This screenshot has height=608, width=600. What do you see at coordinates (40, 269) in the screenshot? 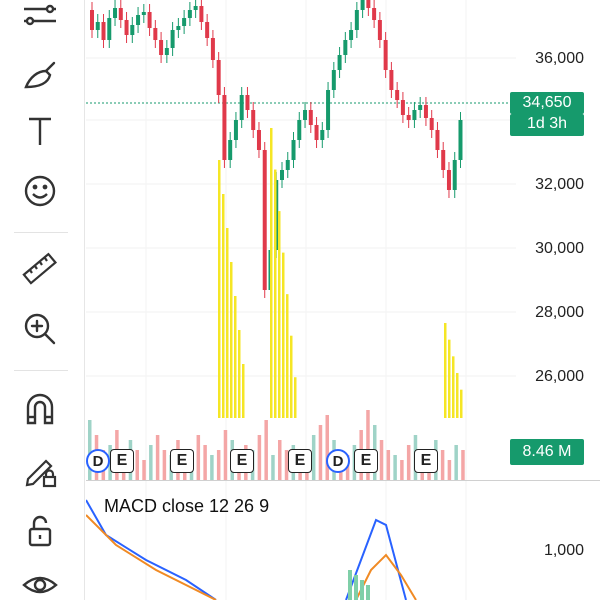
I see `ruler-icon` at bounding box center [40, 269].